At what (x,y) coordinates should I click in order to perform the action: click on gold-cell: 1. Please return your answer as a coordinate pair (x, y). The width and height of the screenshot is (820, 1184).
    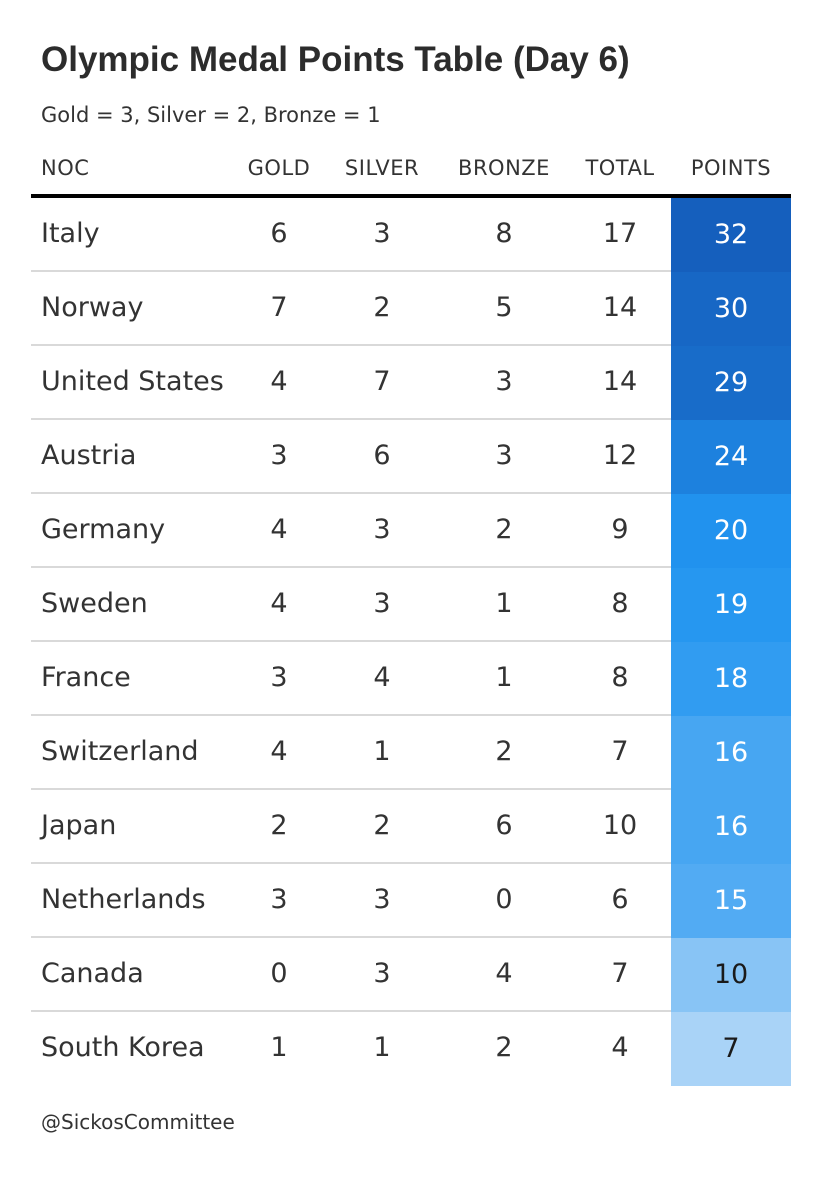
    Looking at the image, I should click on (279, 1047).